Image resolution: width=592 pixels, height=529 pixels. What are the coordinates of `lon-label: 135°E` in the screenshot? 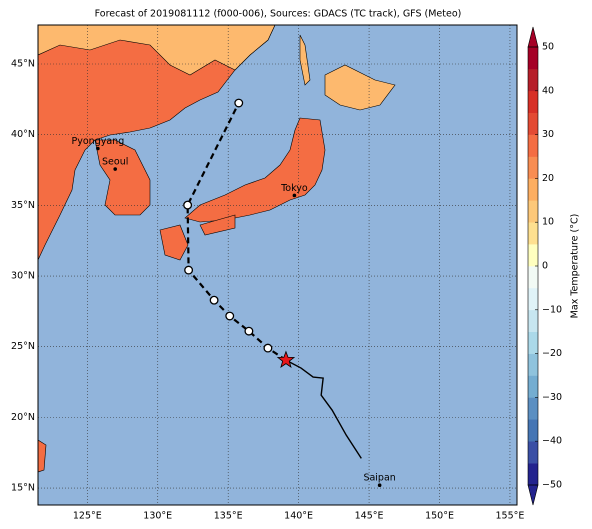 It's located at (228, 516).